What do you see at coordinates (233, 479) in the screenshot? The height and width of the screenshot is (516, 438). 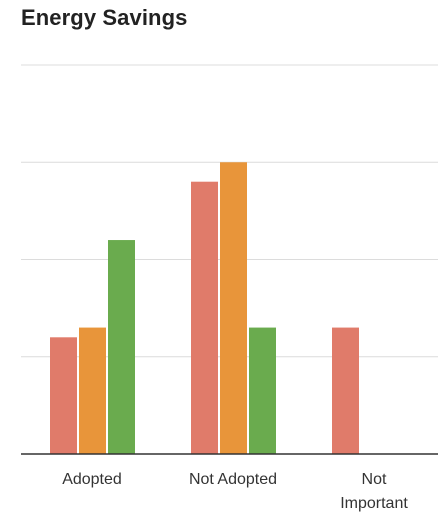 I see `category-label: Not Adopted` at bounding box center [233, 479].